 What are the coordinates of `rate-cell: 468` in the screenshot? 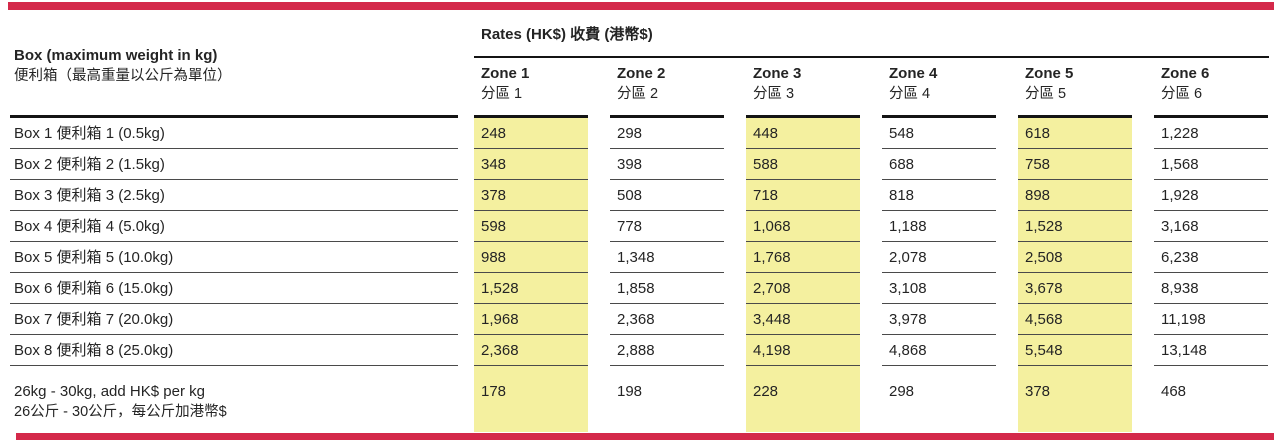 It's located at (1174, 391).